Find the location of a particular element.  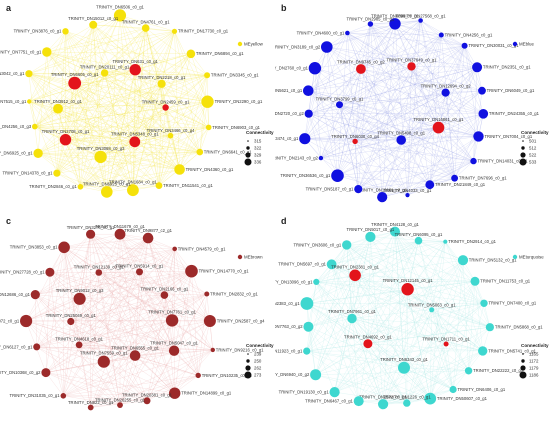

gene-label: TRINITY_DN5408_c0_g1 is located at coordinates (401, 132).